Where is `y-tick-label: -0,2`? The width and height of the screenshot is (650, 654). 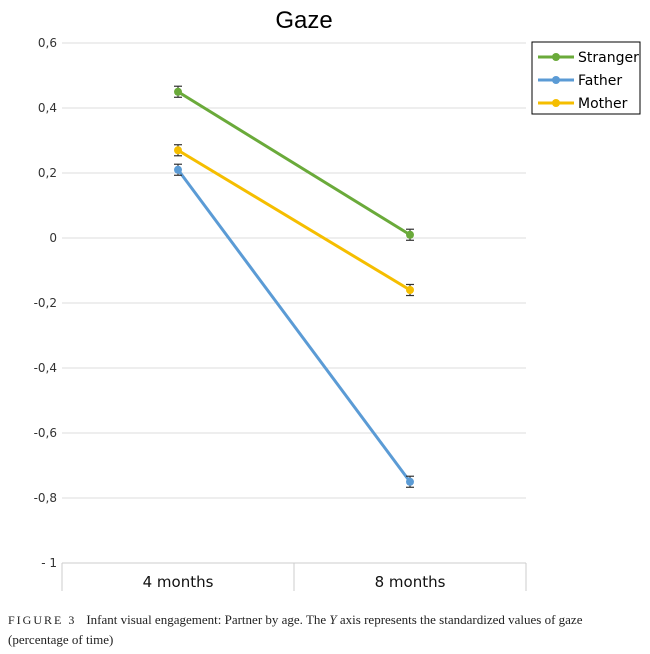 y-tick-label: -0,2 is located at coordinates (45, 303).